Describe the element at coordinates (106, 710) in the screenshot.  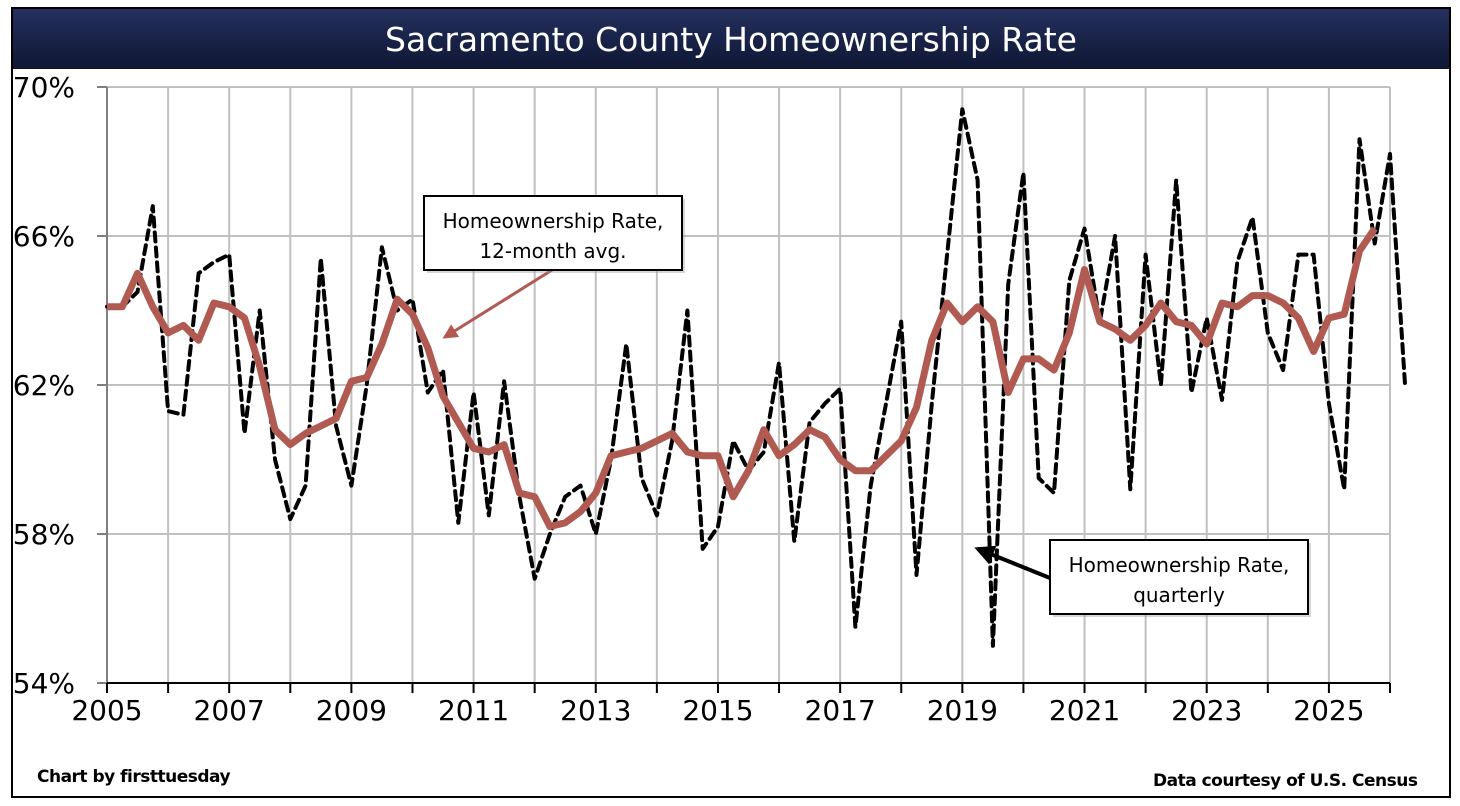
I see `x-tick-label: 2005` at that location.